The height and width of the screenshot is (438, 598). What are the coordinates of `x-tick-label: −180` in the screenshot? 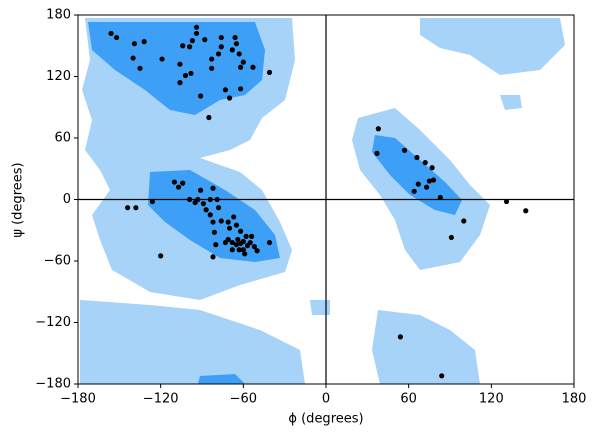 It's located at (78, 399).